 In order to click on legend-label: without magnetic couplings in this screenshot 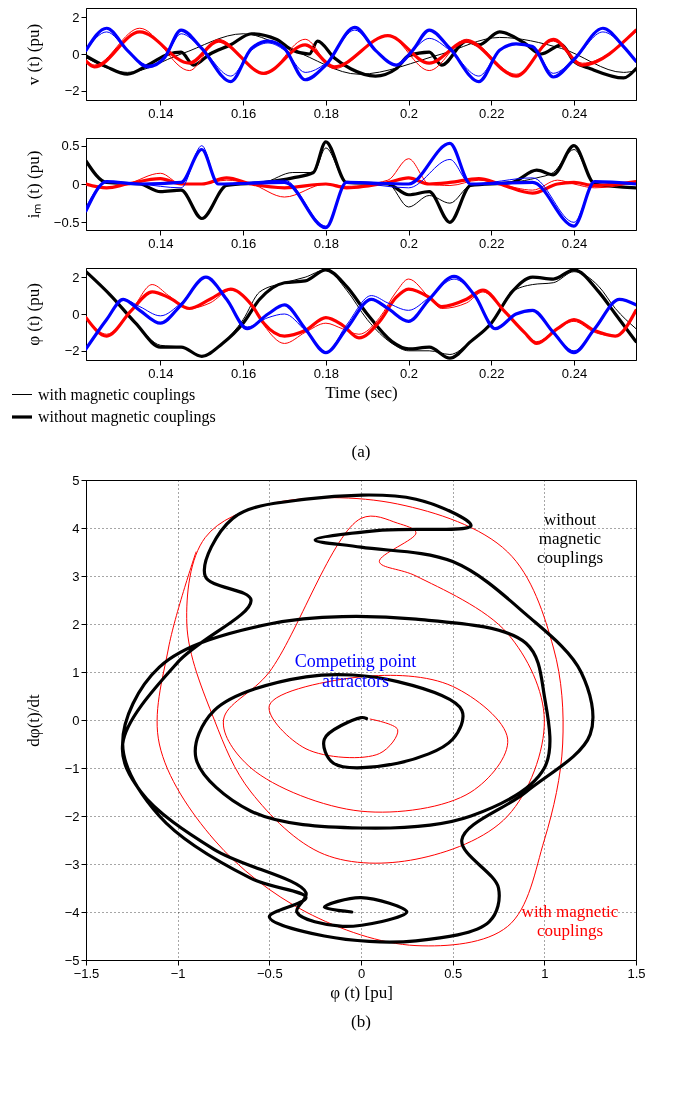, I will do `click(127, 417)`.